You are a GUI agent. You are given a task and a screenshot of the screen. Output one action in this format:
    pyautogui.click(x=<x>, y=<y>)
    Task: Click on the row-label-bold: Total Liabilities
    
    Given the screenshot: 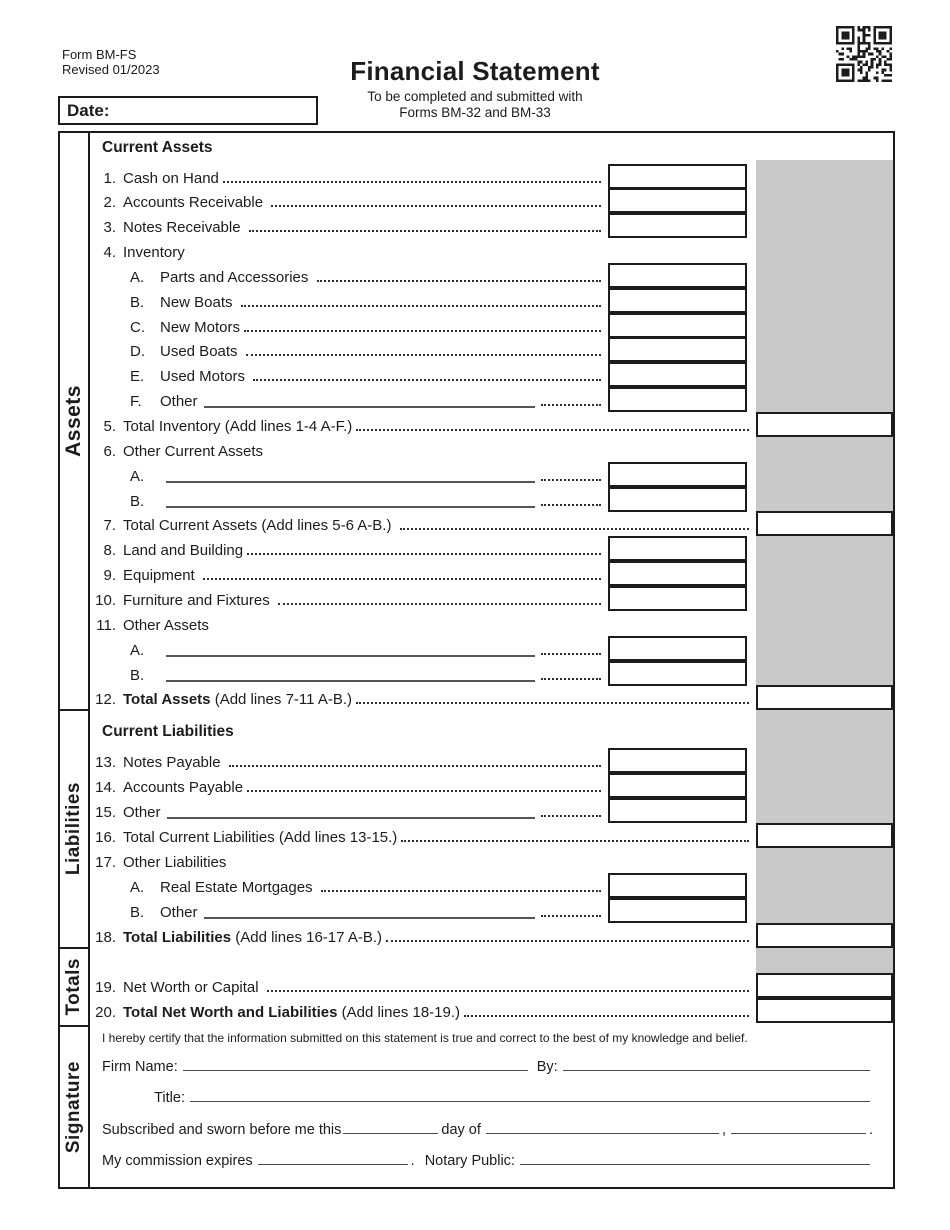 What is the action you would take?
    pyautogui.click(x=177, y=937)
    